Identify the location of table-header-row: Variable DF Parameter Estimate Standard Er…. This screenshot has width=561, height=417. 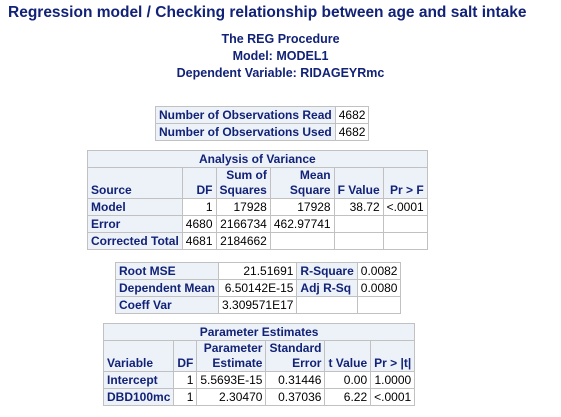
(259, 356).